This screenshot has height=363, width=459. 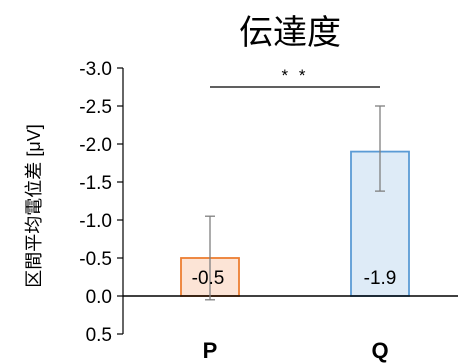 What do you see at coordinates (295, 75) in the screenshot?
I see `significance-label: * *` at bounding box center [295, 75].